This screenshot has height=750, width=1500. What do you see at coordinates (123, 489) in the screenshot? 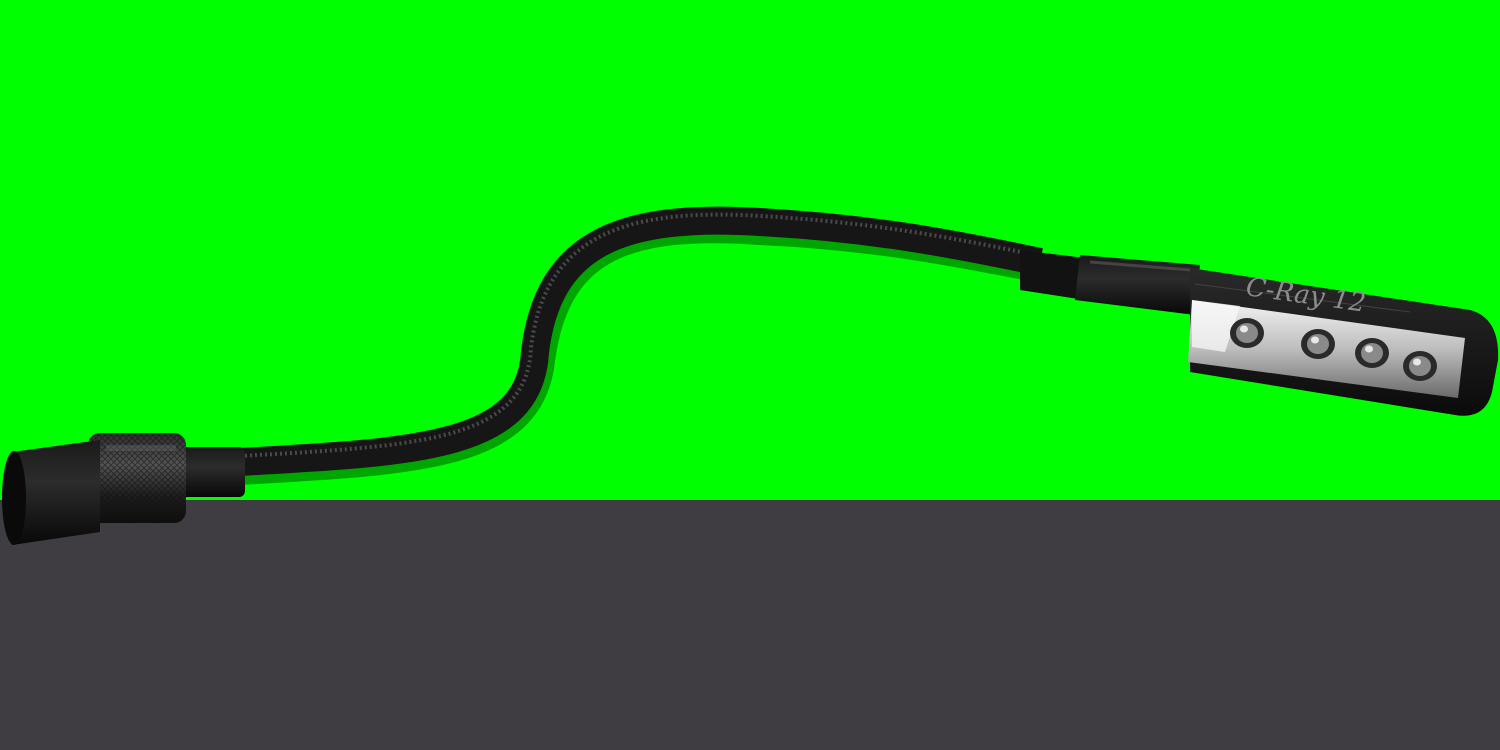
I see `base-connector` at bounding box center [123, 489].